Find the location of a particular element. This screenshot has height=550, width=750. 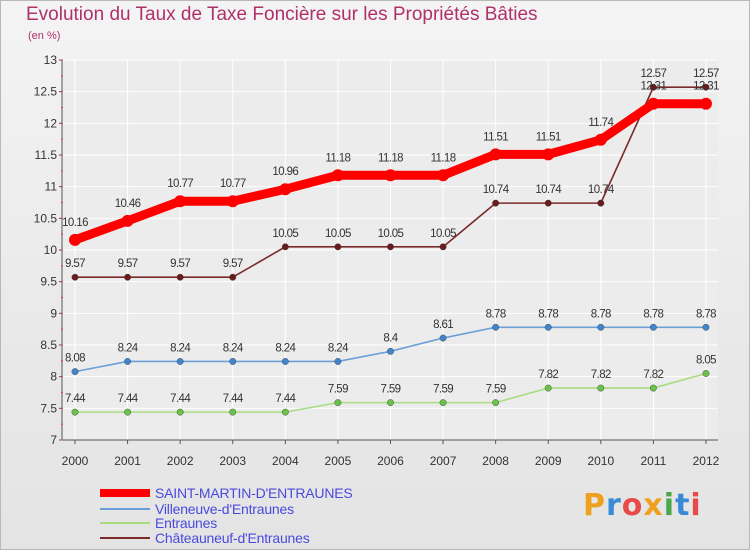

legend-label-saint-martin: SAINT-MARTIN-D'ENTRAUNES is located at coordinates (254, 493).